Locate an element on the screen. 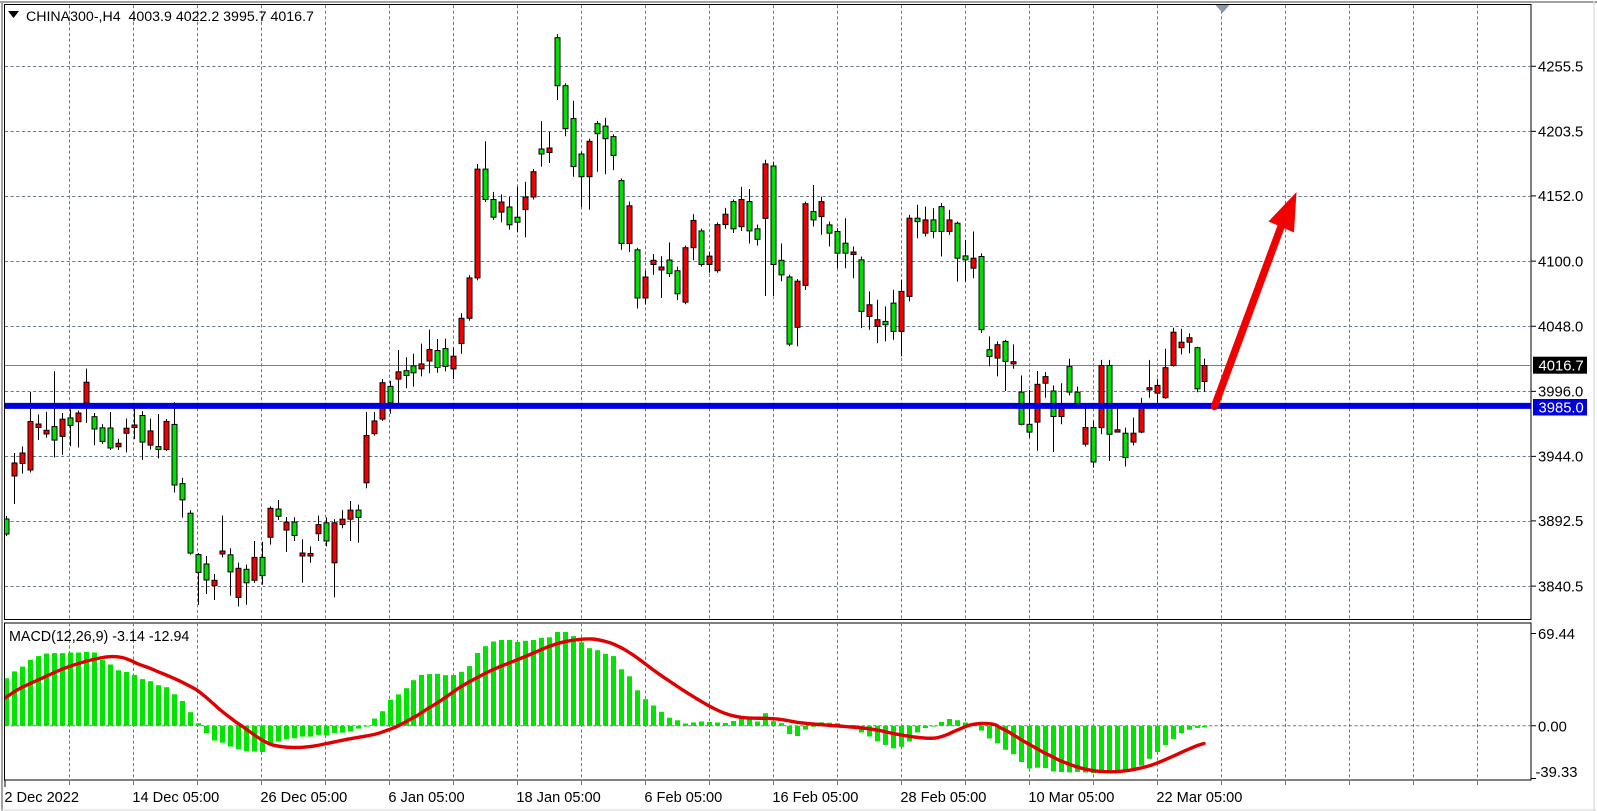  svg-text: 28 Feb 05:00 is located at coordinates (943, 798).